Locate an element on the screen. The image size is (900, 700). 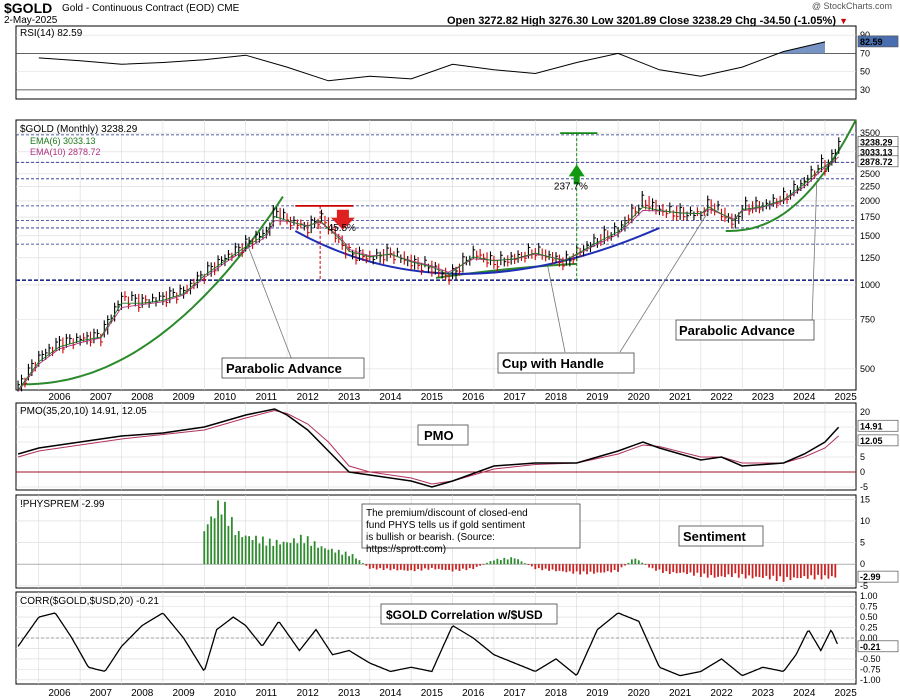
rsi-last-value-text: 82.59 is located at coordinates (871, 42).